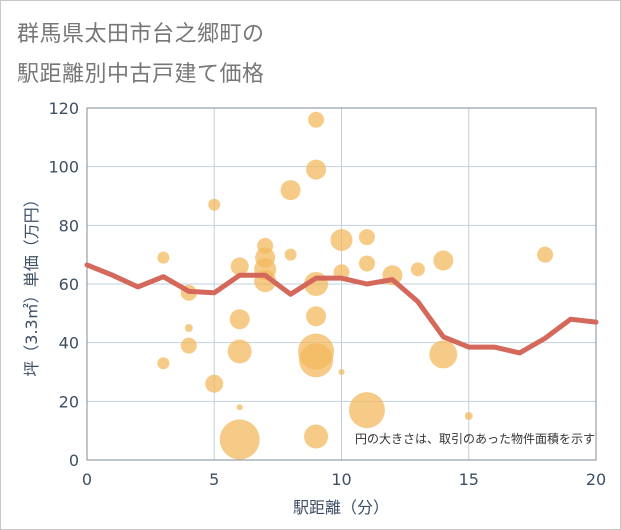  I want to click on y-tick-label: 60, so click(69, 284).